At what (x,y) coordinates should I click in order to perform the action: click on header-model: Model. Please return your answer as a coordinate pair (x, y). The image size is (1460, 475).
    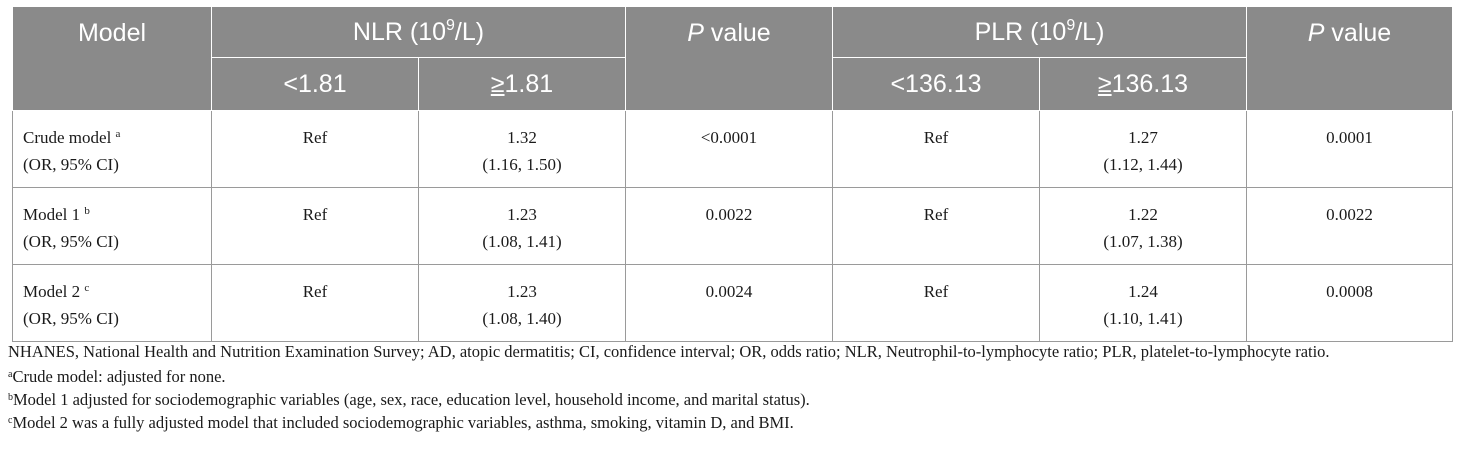
    Looking at the image, I should click on (112, 58).